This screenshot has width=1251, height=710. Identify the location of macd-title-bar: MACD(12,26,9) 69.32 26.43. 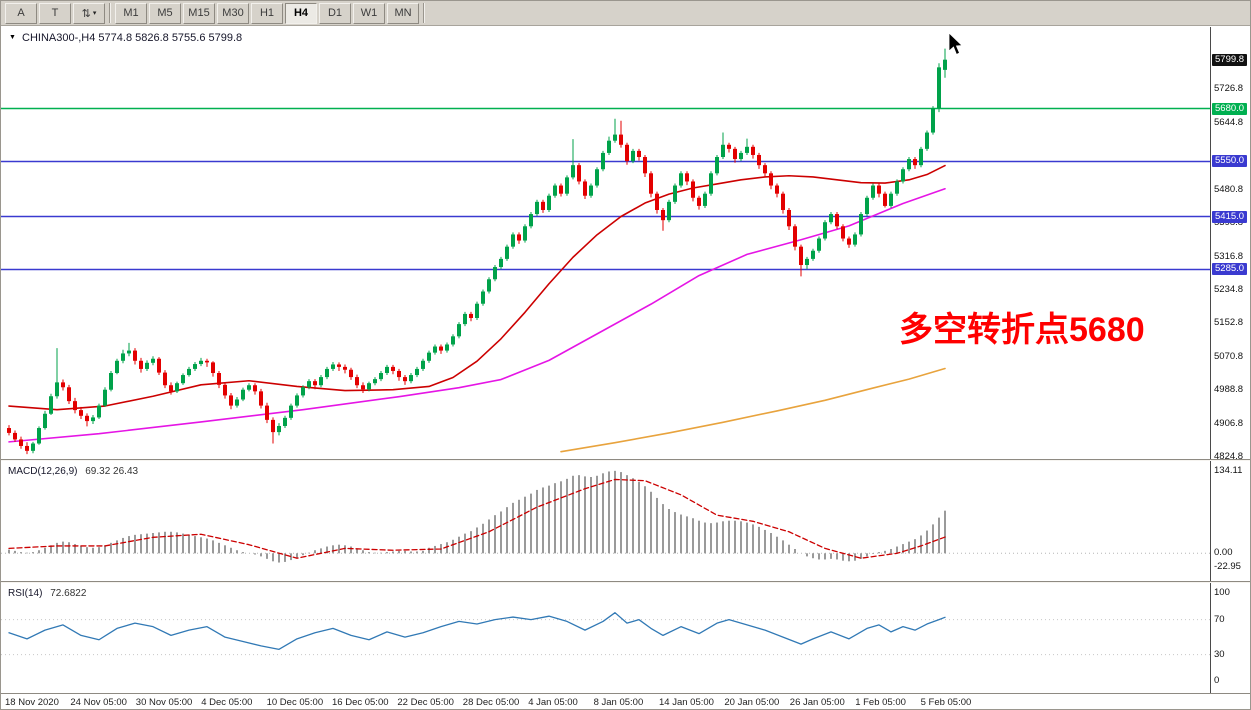
(73, 471).